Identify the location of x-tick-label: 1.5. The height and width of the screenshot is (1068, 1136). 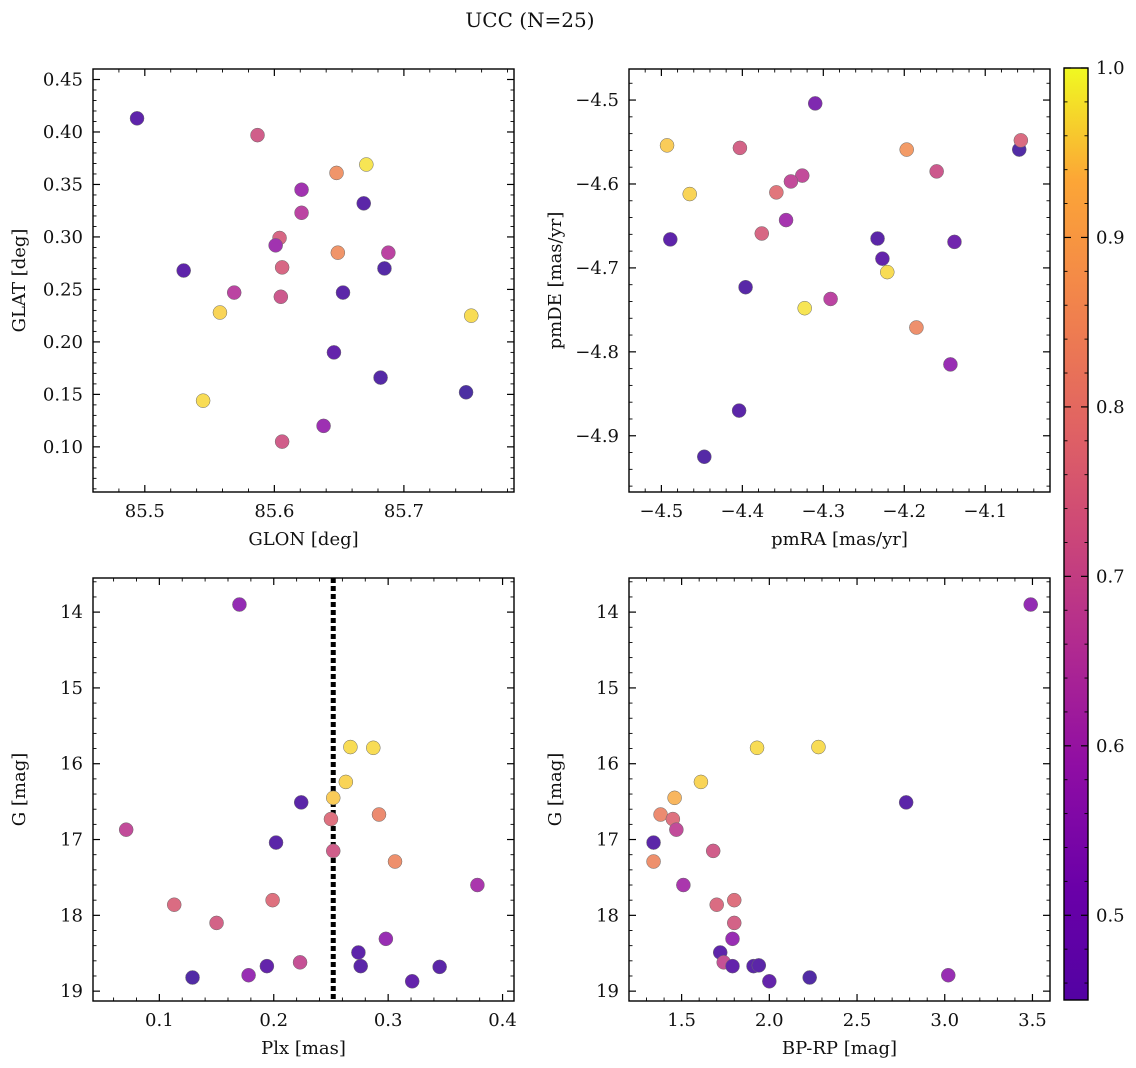
(681, 1020).